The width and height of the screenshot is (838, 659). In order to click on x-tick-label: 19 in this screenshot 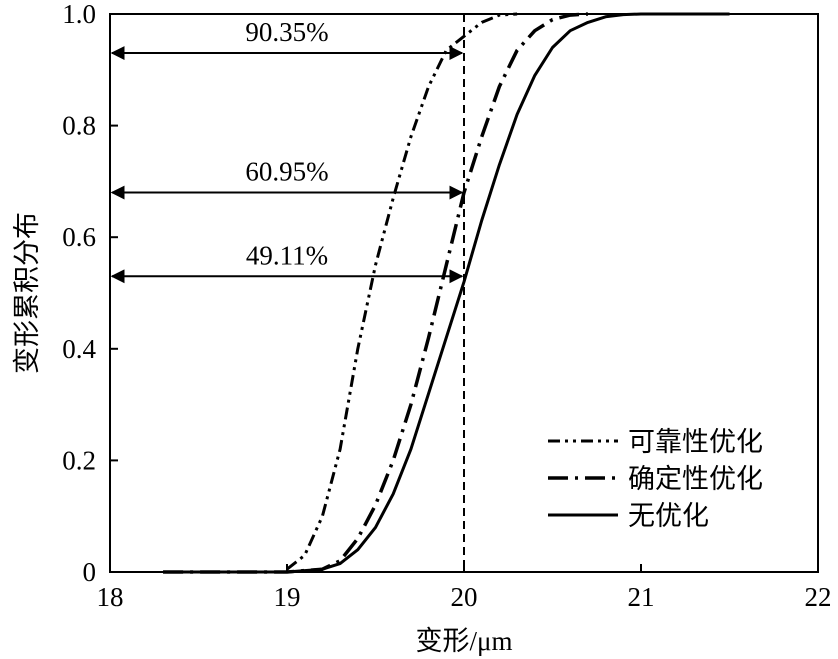, I will do `click(287, 597)`.